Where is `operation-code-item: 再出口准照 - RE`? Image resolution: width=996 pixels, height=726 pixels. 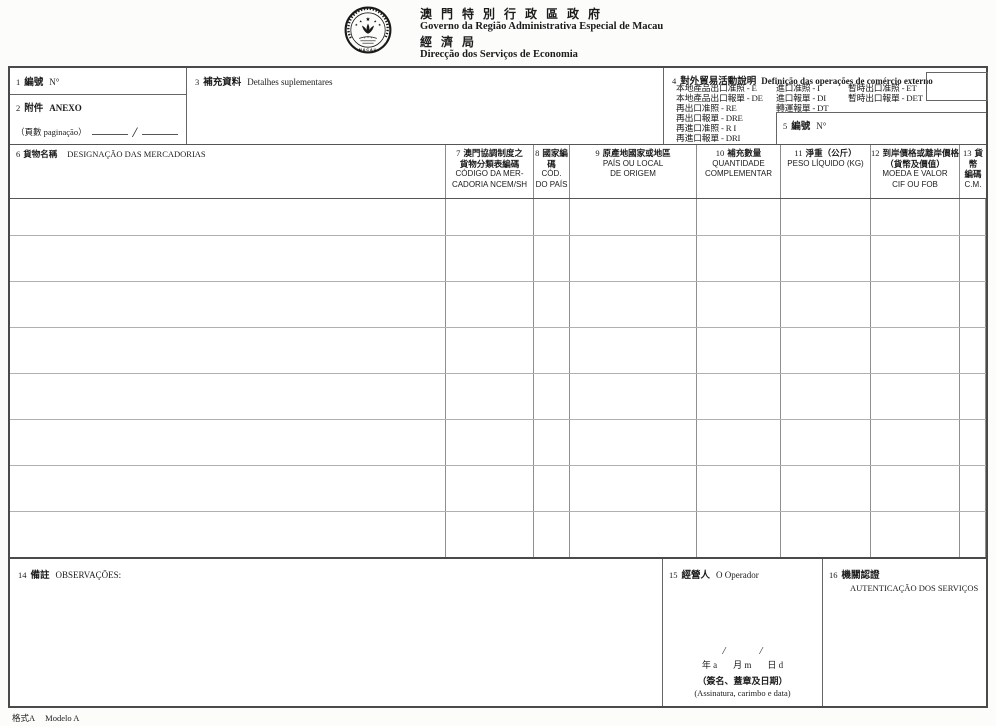 operation-code-item: 再出口准照 - RE is located at coordinates (706, 108).